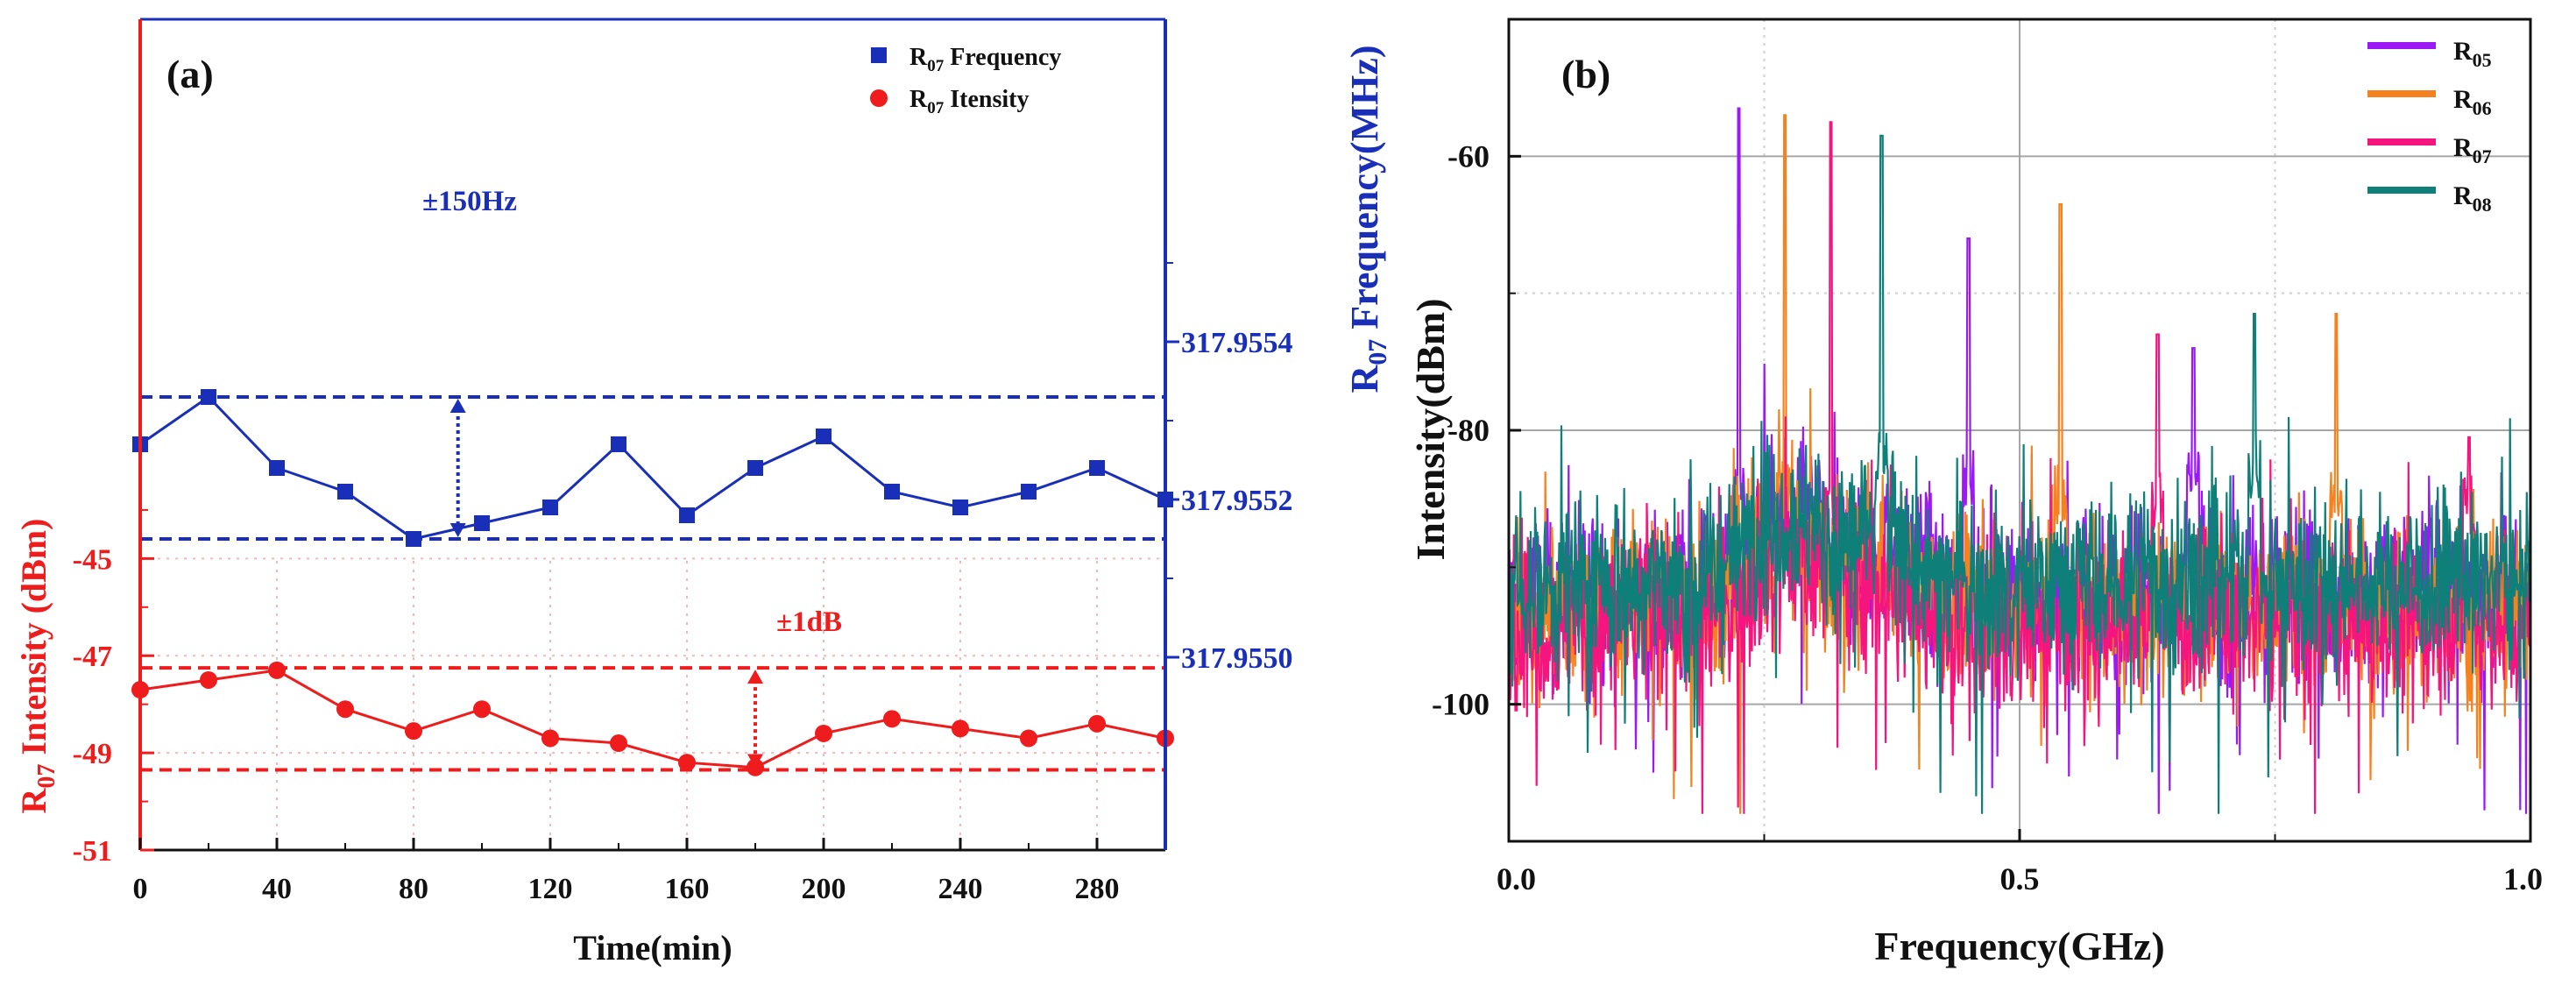 Image resolution: width=2576 pixels, height=985 pixels. Describe the element at coordinates (687, 889) in the screenshot. I see `x-tick-label-a: 160` at that location.